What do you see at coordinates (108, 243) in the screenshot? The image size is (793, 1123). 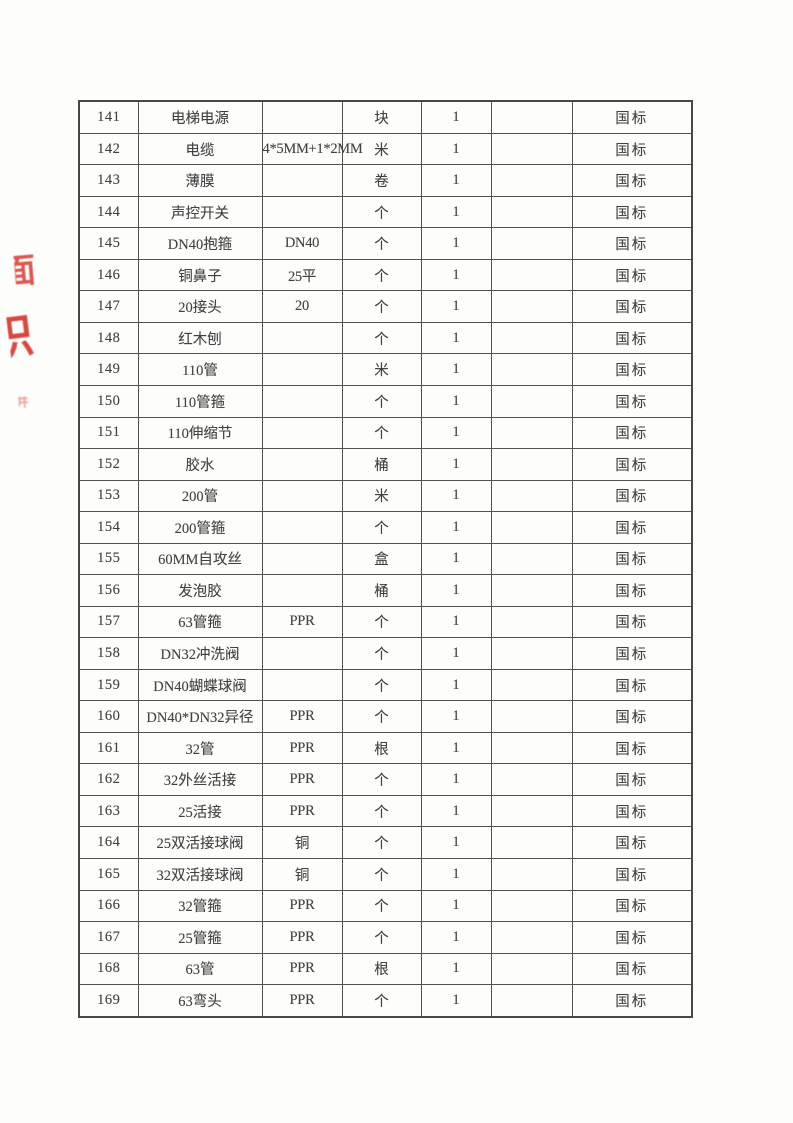 I see `cell-row-number: 145` at bounding box center [108, 243].